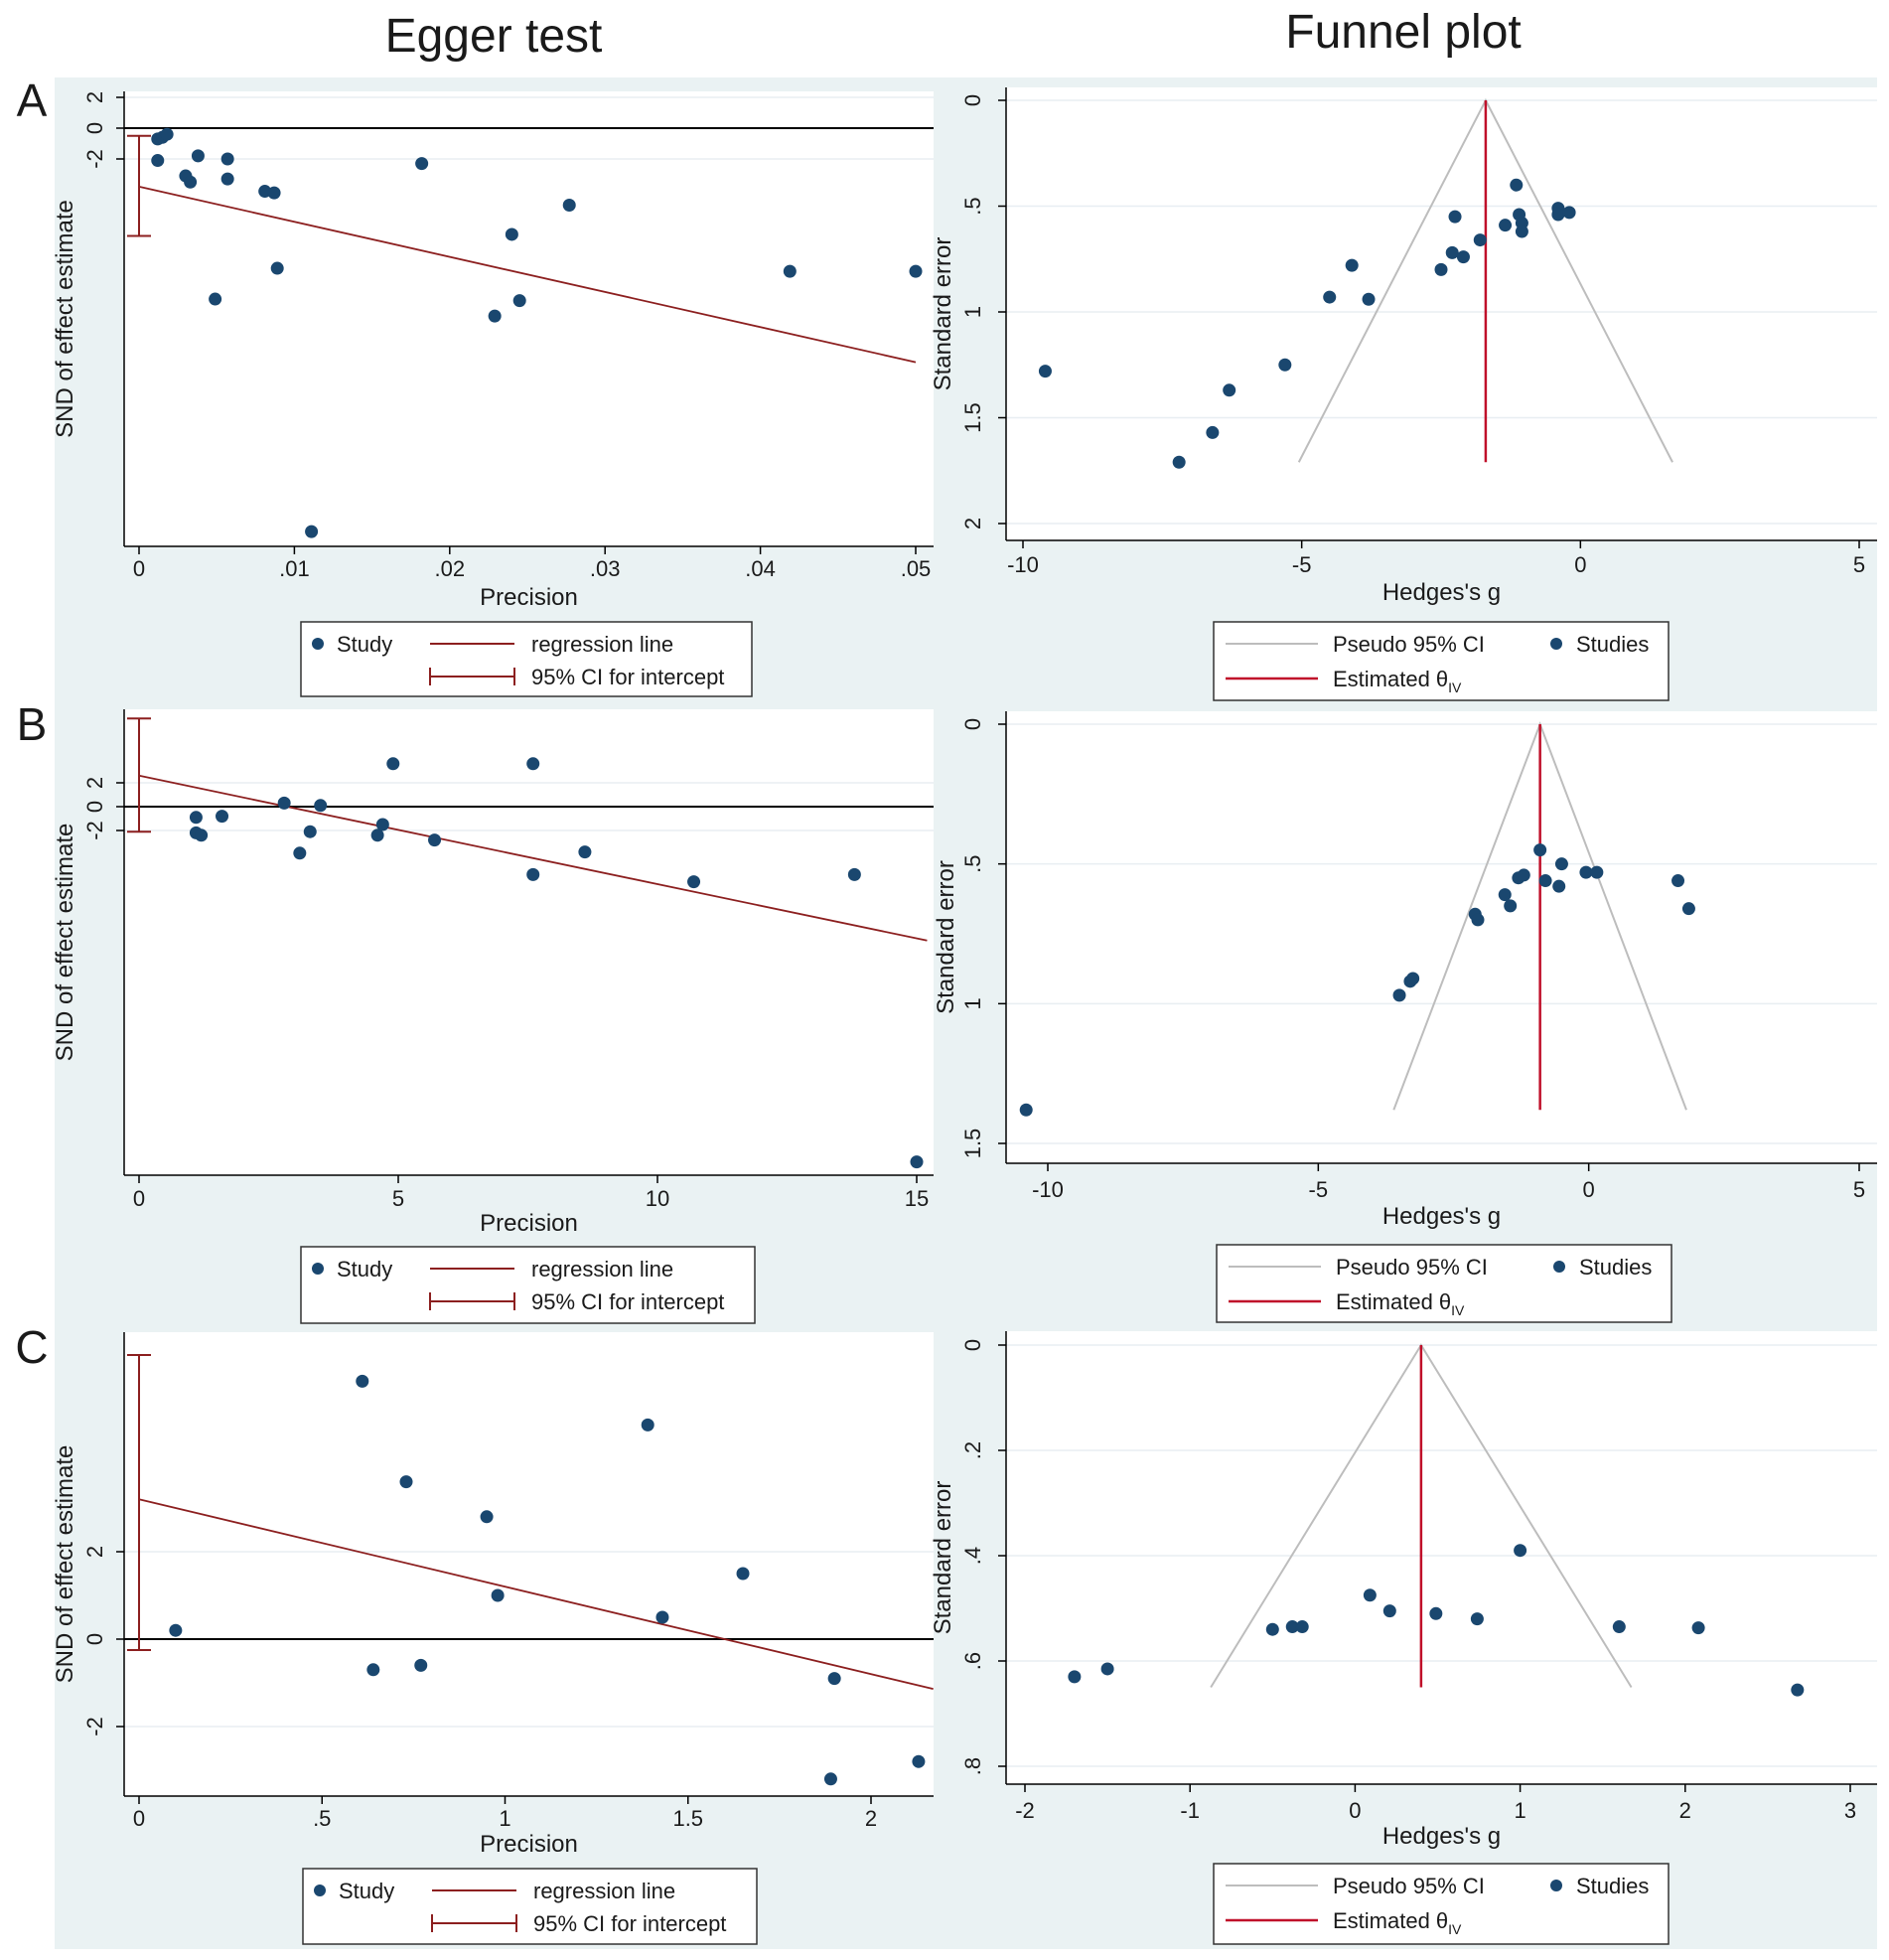 This screenshot has height=1960, width=1889. Describe the element at coordinates (1458, 1310) in the screenshot. I see `legend-estimated-subscript: IV` at that location.